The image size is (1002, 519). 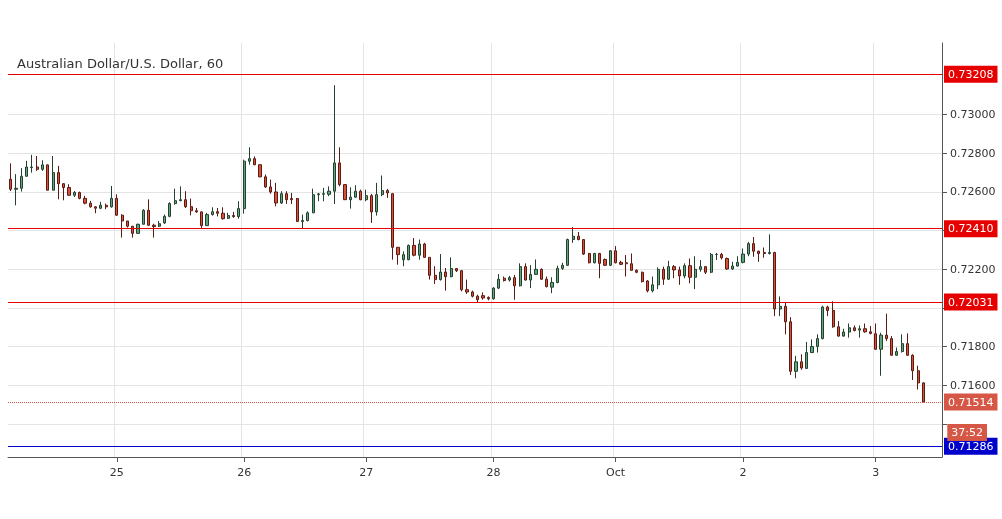 What do you see at coordinates (971, 446) in the screenshot?
I see `ref-line-label: 0.71286` at bounding box center [971, 446].